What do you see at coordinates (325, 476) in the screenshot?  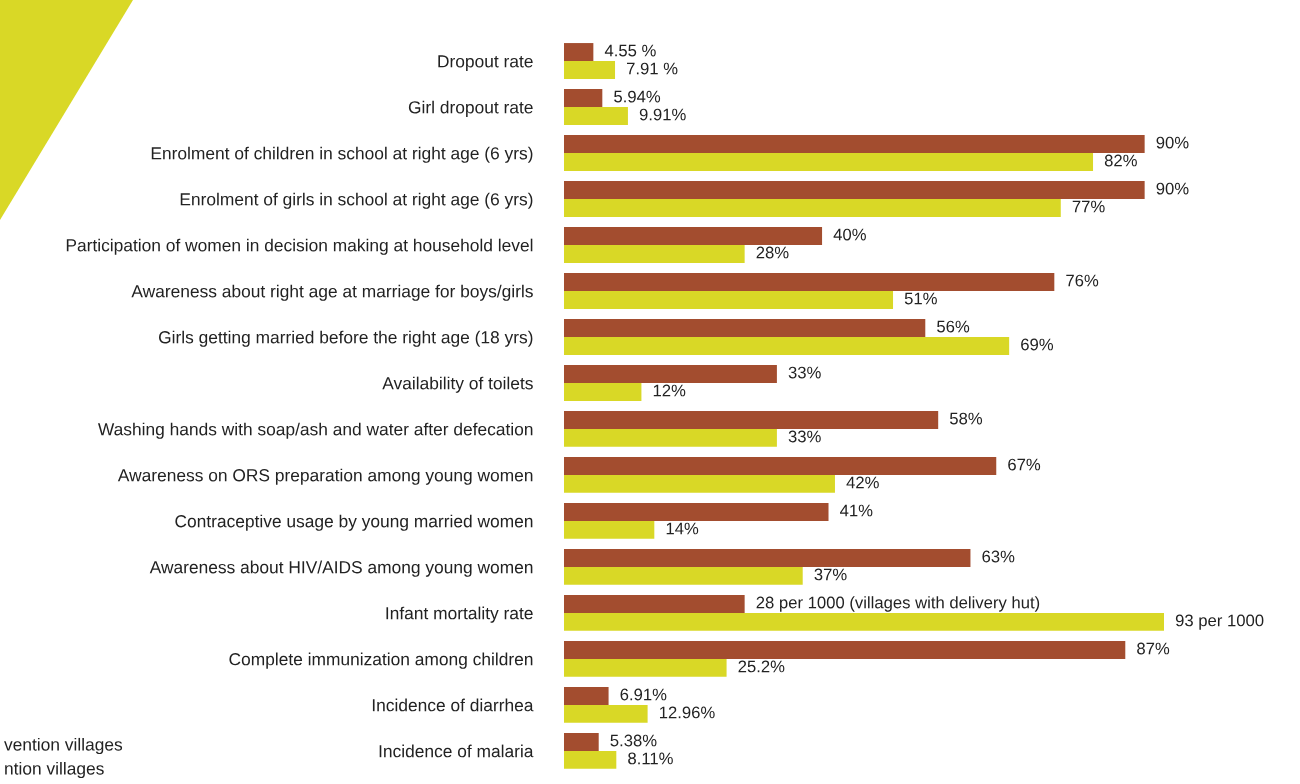 I see `y-tick-label: Awareness on ORS preparation among young women` at bounding box center [325, 476].